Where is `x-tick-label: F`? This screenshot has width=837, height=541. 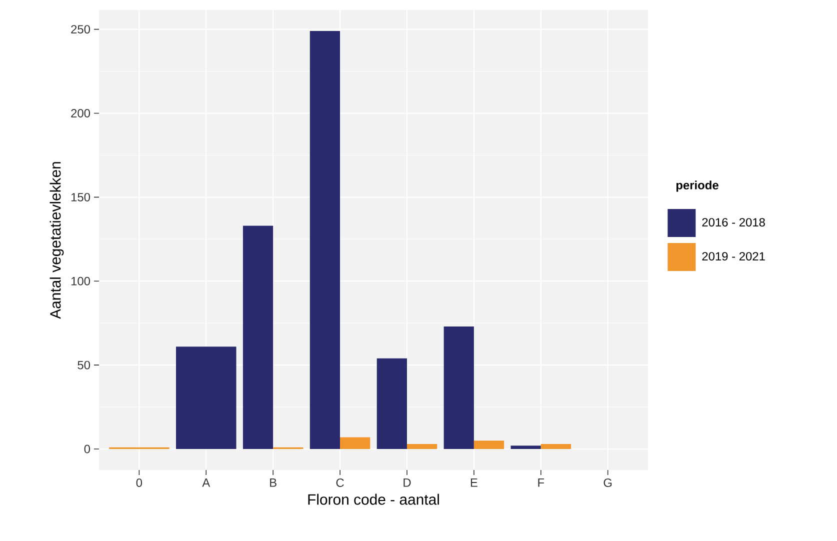
x-tick-label: F is located at coordinates (541, 482).